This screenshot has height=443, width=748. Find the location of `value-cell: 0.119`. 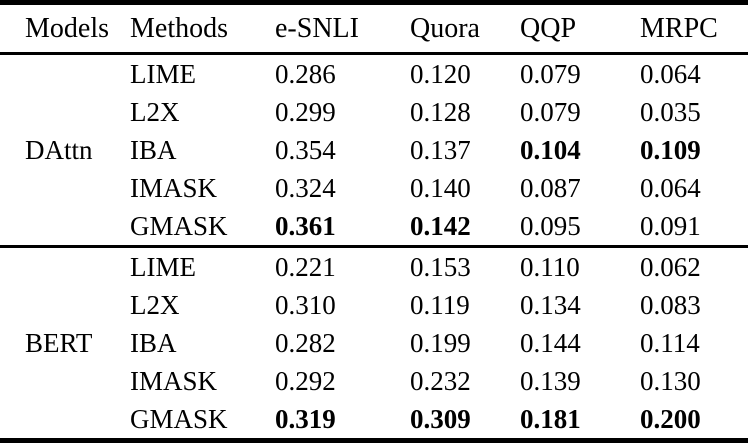

value-cell: 0.119 is located at coordinates (440, 304).